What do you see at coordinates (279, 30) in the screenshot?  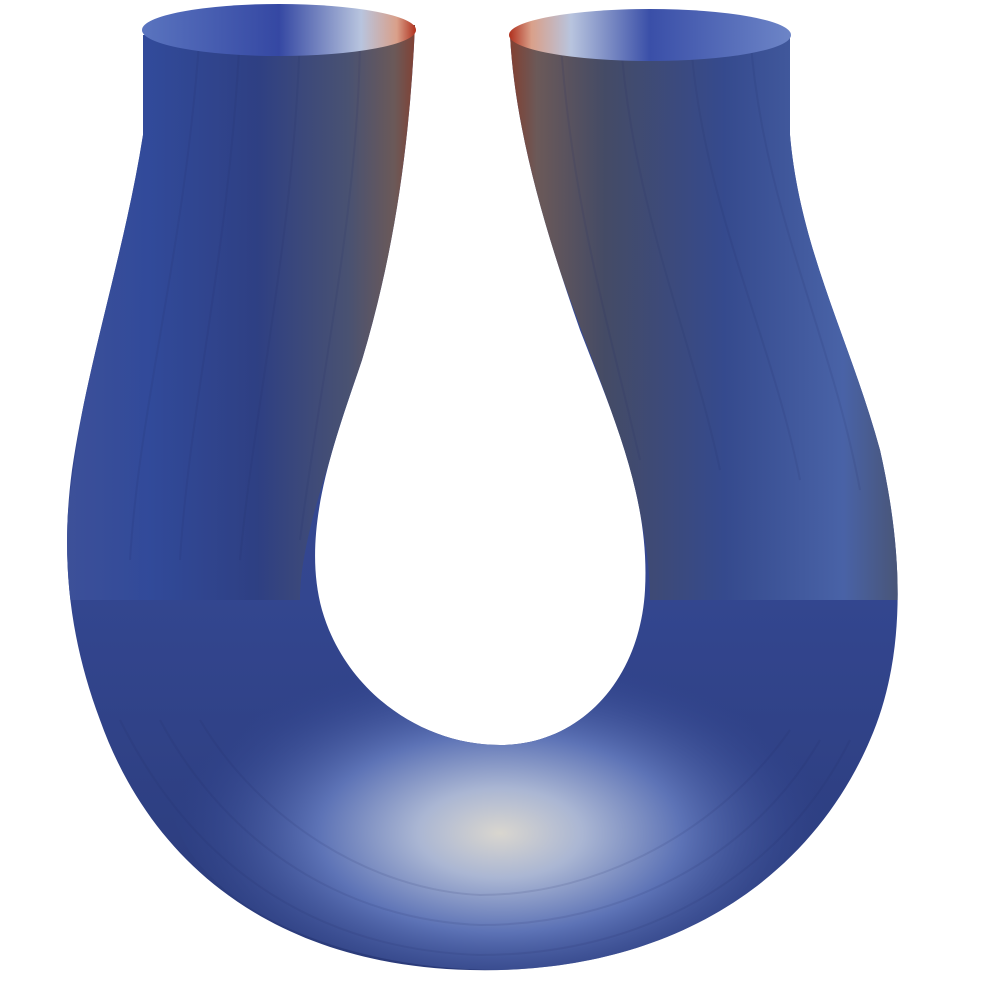 I see `left-tube-opening` at bounding box center [279, 30].